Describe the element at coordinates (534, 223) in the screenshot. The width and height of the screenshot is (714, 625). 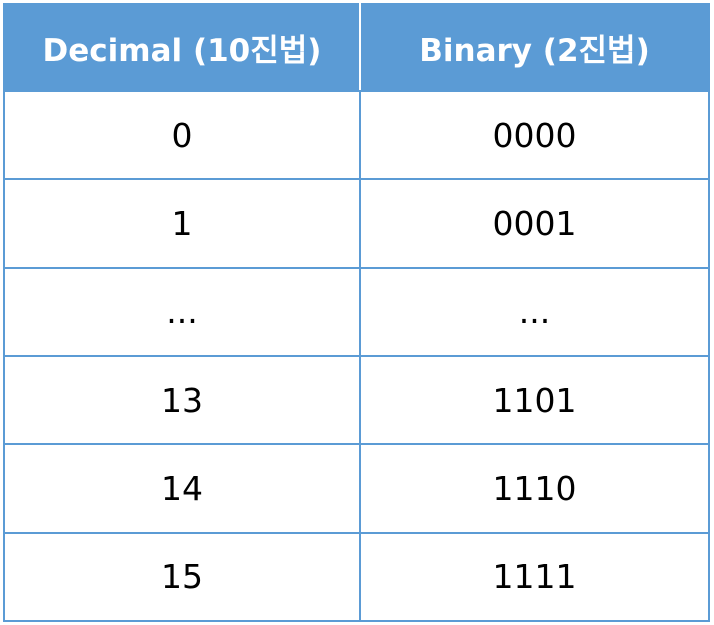
I see `binary-cell: 0001` at that location.